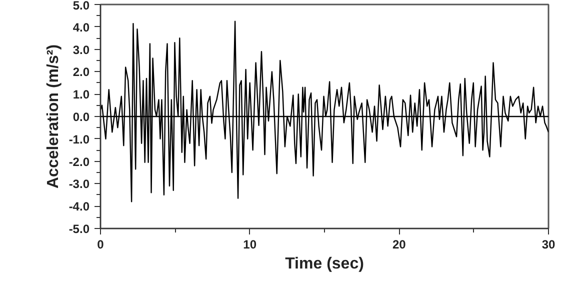 The width and height of the screenshot is (565, 293). Describe the element at coordinates (81, 95) in the screenshot. I see `y-tick-label: 1.0` at that location.